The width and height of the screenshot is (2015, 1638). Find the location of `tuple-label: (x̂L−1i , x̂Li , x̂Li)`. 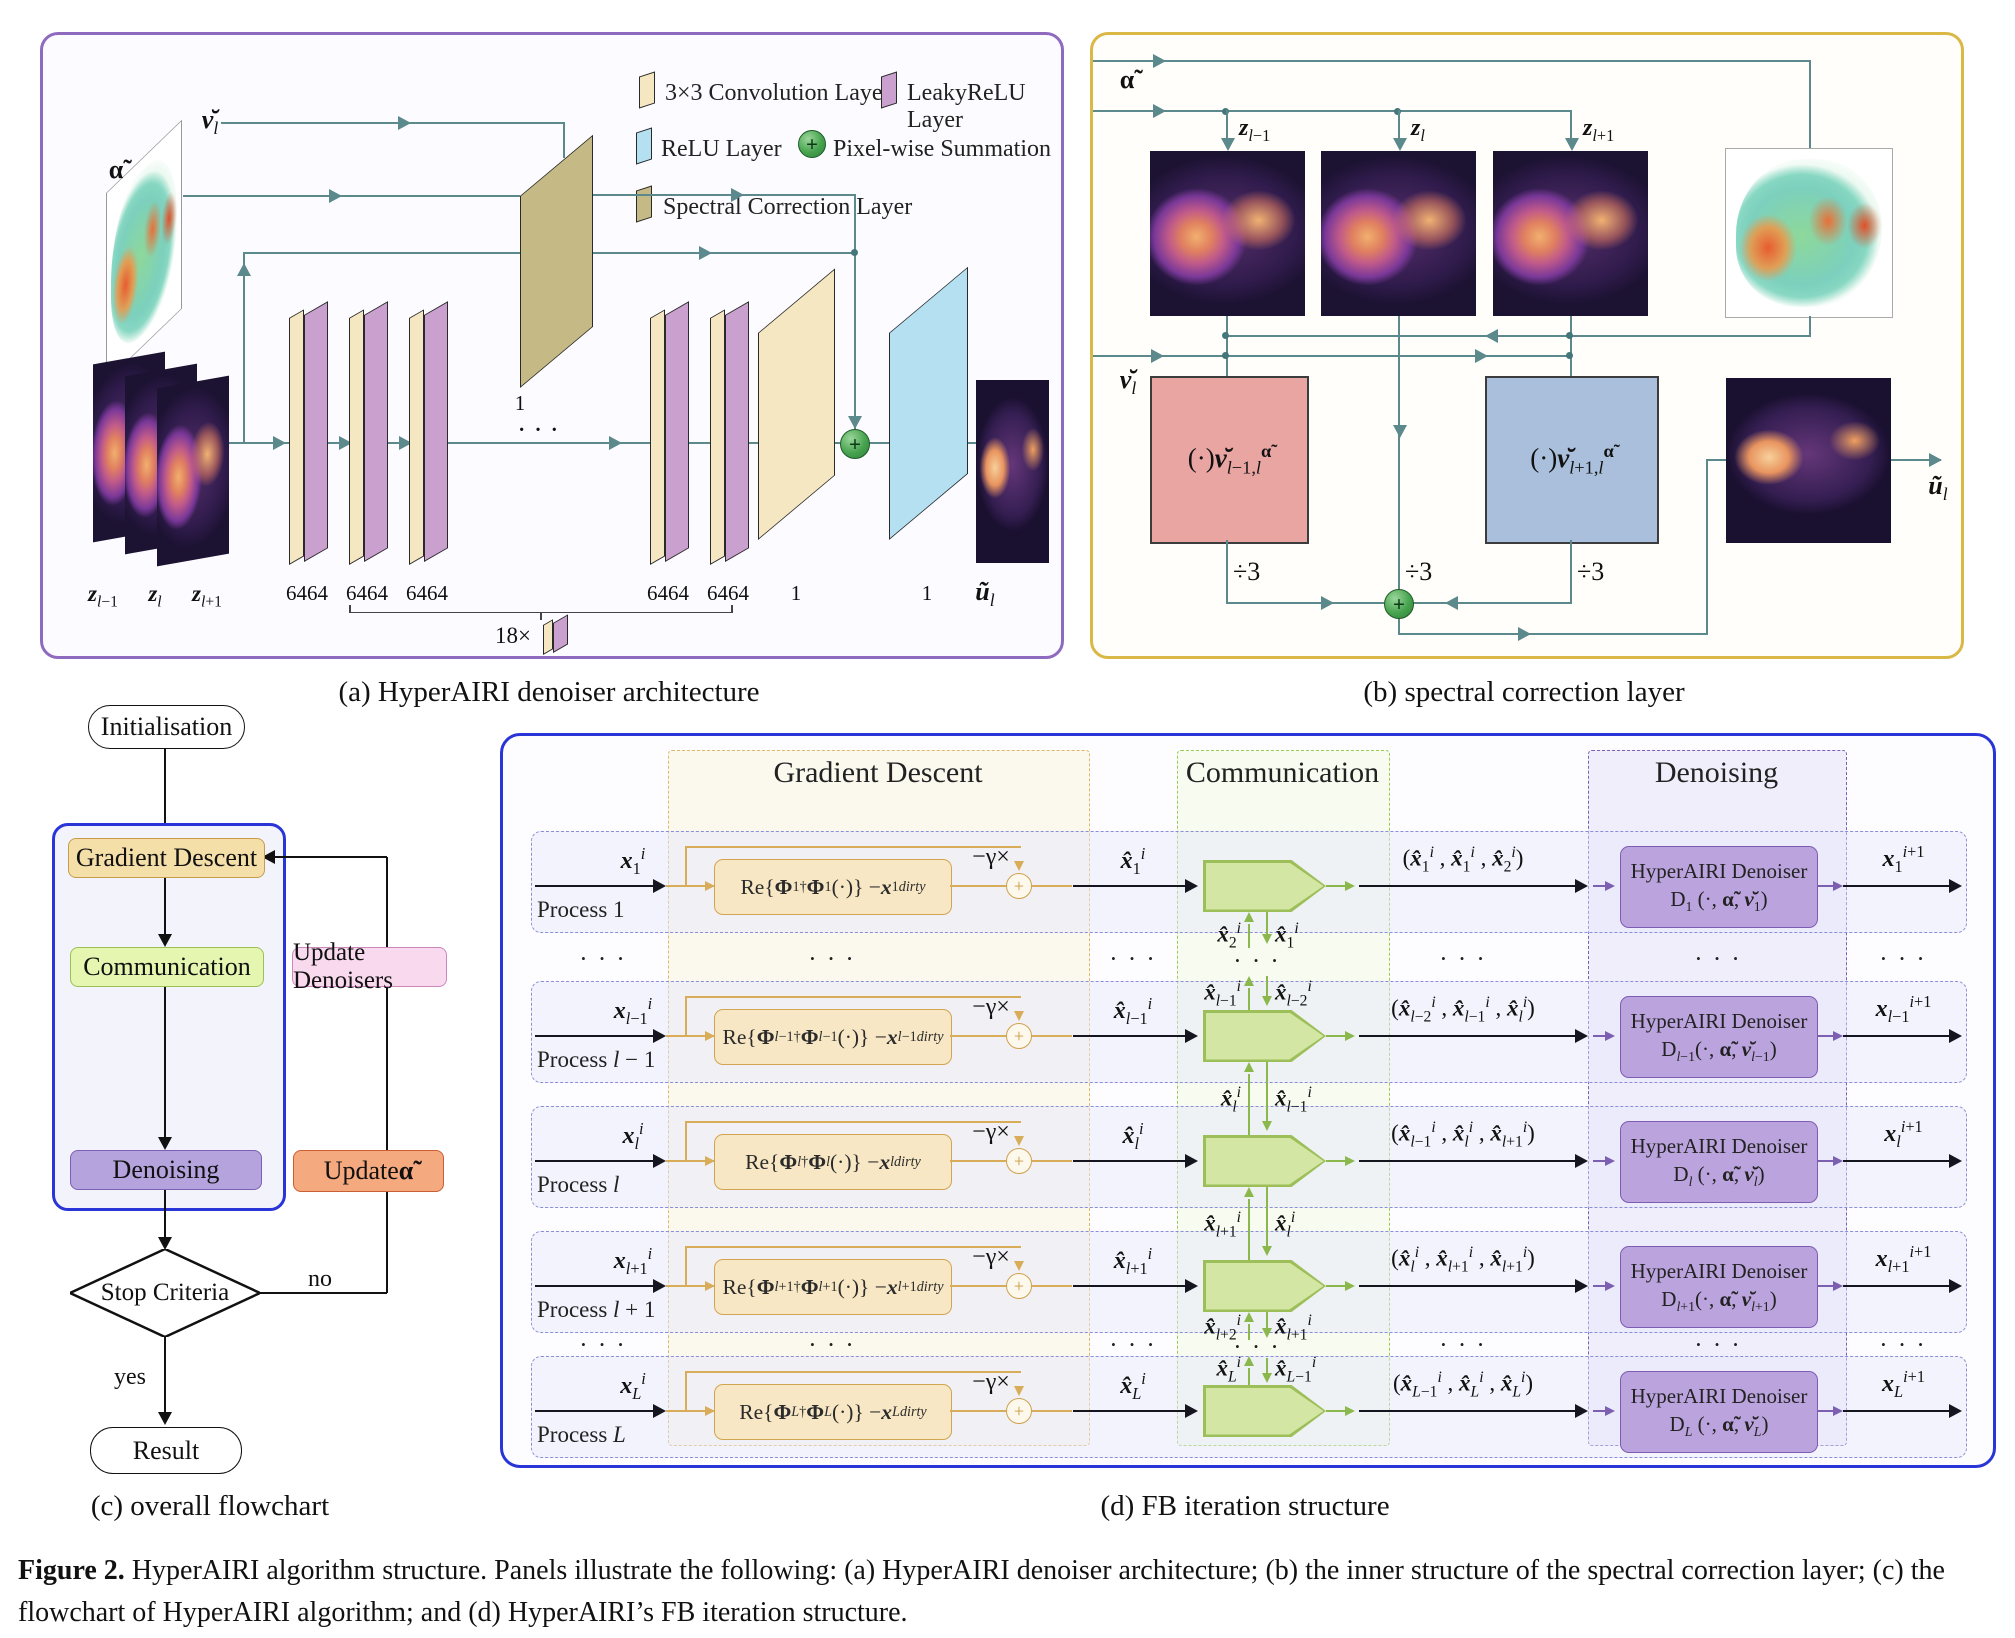

tuple-label: (x̂L−1i , x̂Li , x̂Li) is located at coordinates (1463, 1385).